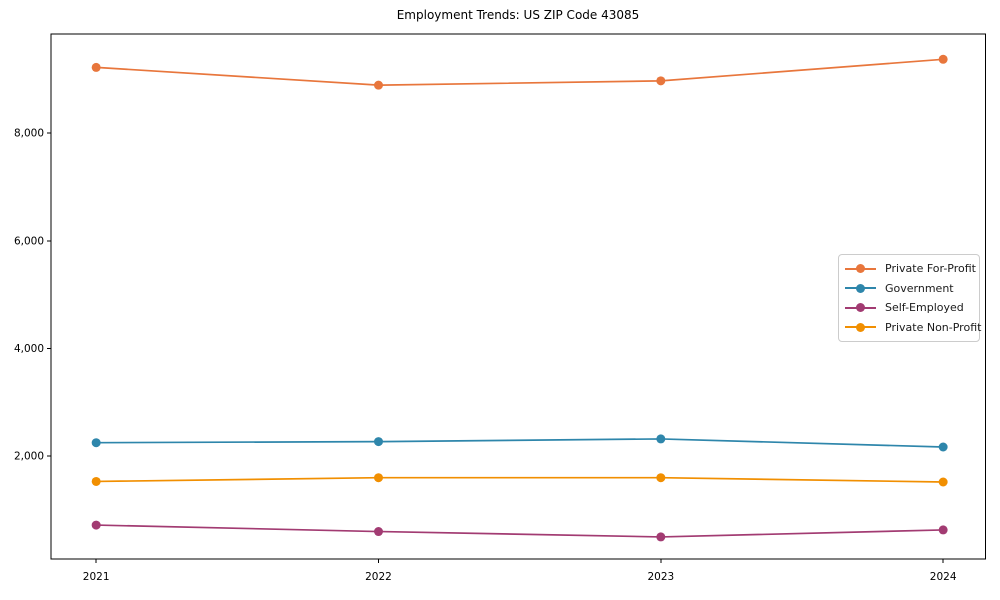 The width and height of the screenshot is (1000, 600). I want to click on series-line-private-for-profit, so click(520, 72).